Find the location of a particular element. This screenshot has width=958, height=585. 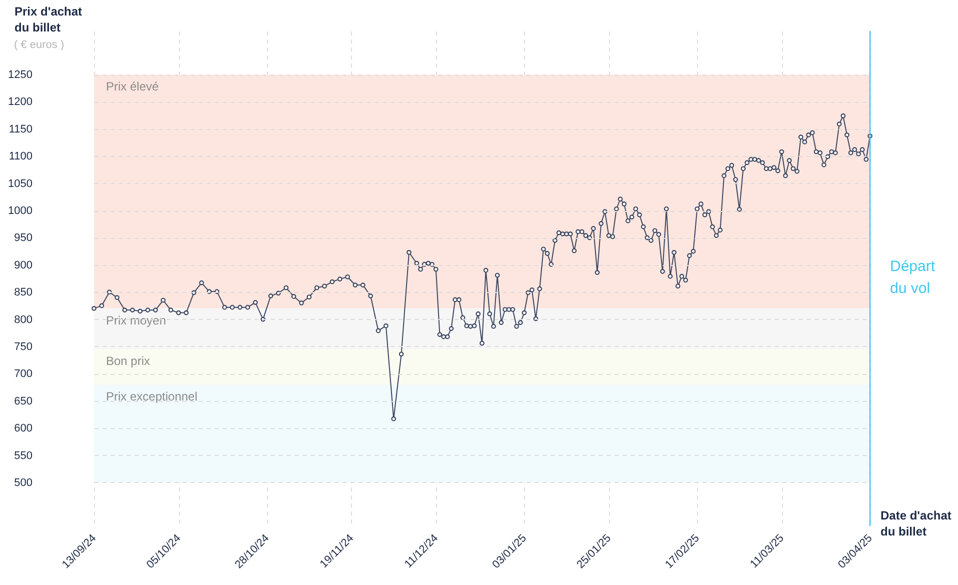

y-tick-label: 550 is located at coordinates (23, 456).